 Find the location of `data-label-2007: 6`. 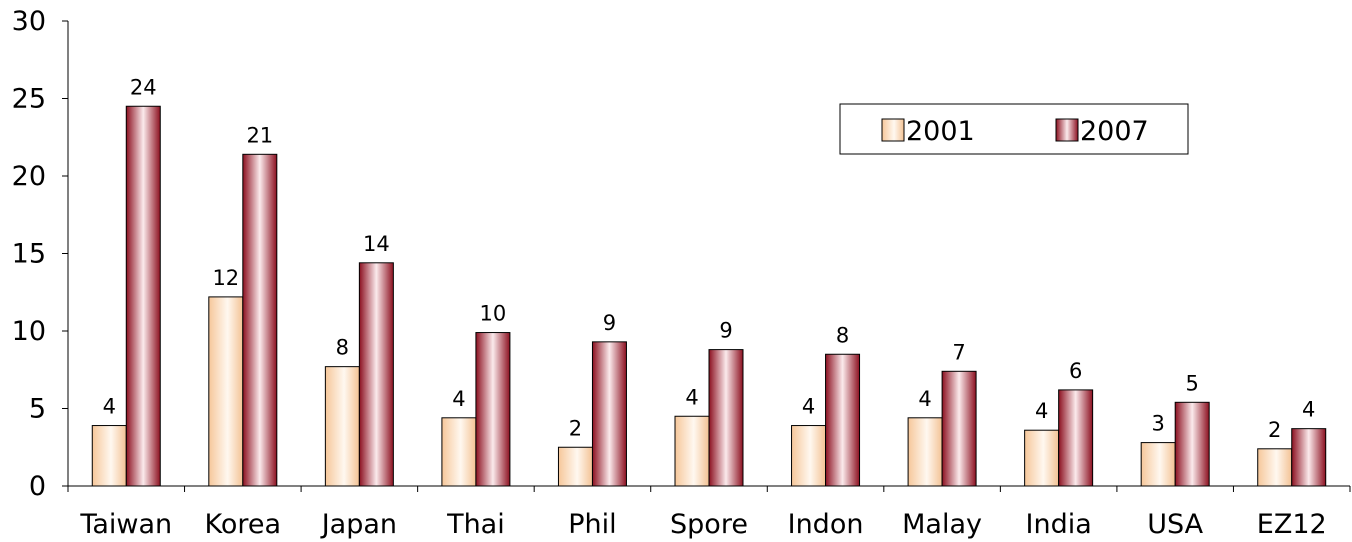

data-label-2007: 6 is located at coordinates (1075, 371).